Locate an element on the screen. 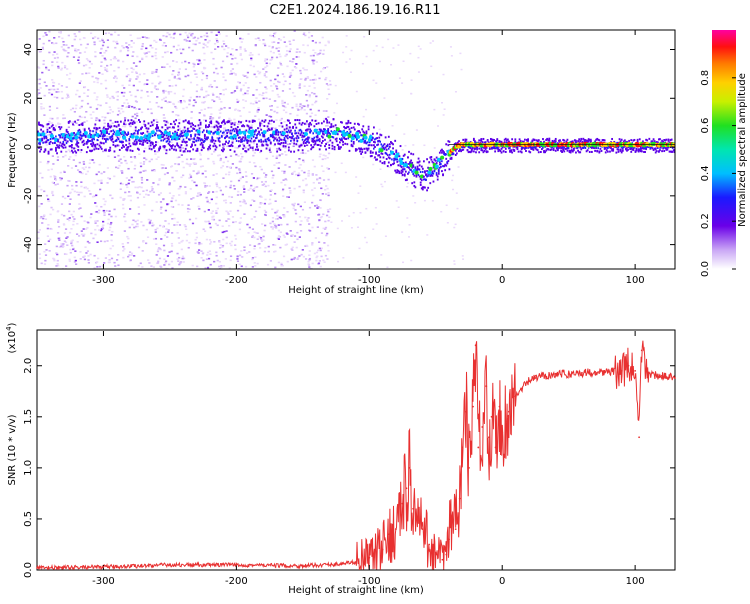 This screenshot has width=750, height=604. ridge-hot-cell is located at coordinates (244, 132).